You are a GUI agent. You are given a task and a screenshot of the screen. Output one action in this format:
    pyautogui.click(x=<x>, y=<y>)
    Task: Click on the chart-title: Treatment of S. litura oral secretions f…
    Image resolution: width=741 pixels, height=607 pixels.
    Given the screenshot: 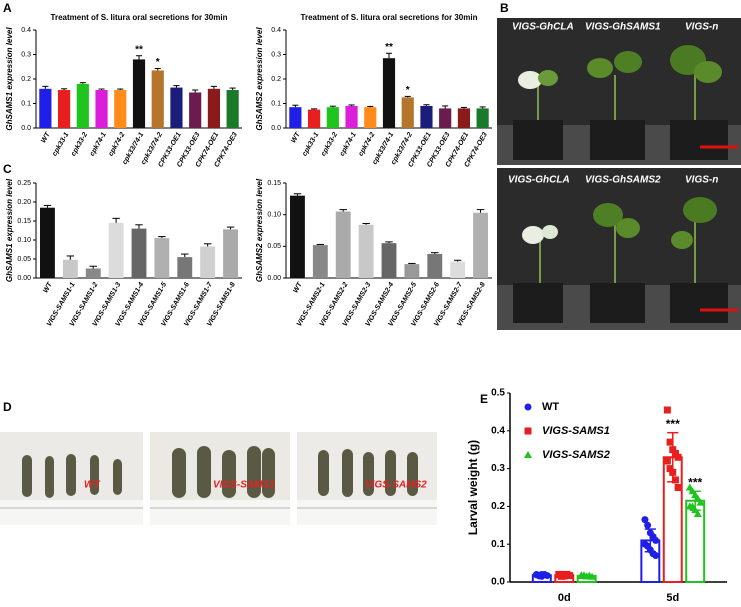 What is the action you would take?
    pyautogui.click(x=139, y=17)
    